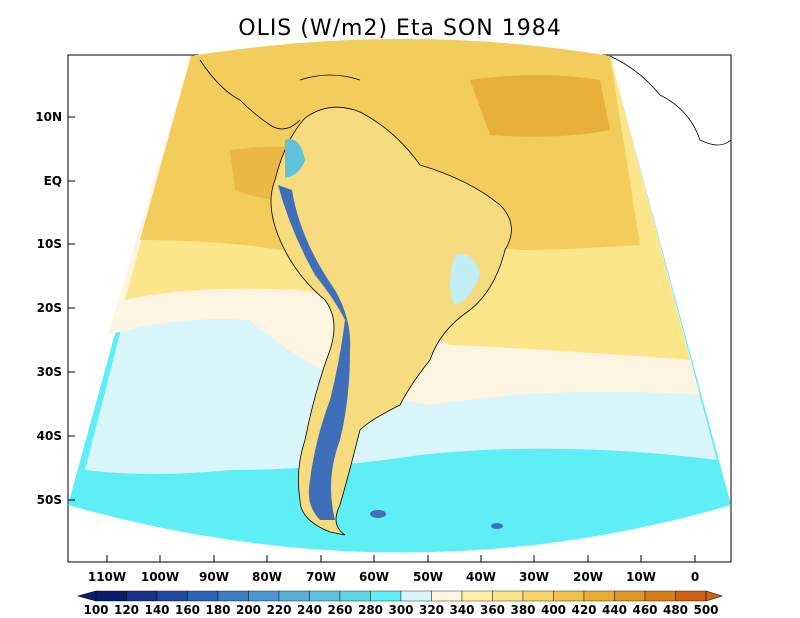 This screenshot has width=800, height=618. What do you see at coordinates (49, 308) in the screenshot?
I see `lat-tick-label: 20S` at bounding box center [49, 308].